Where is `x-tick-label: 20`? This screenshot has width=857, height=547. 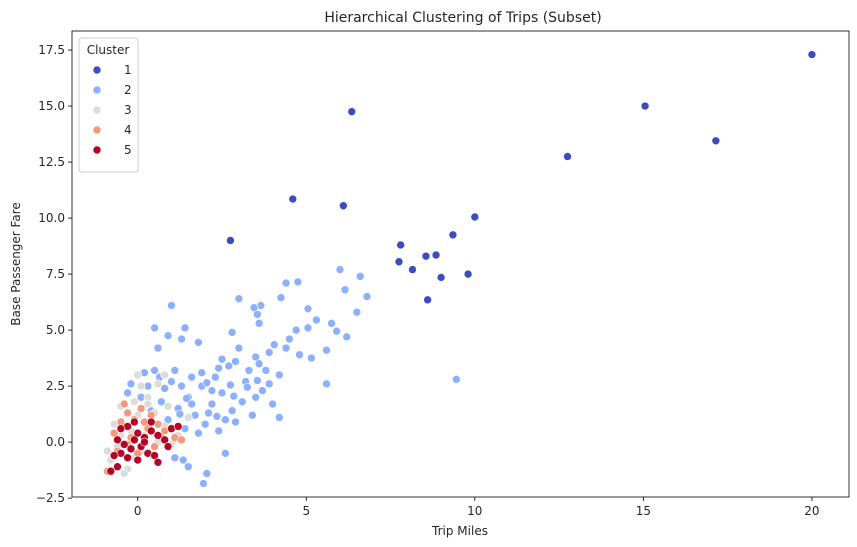 x-tick-label: 20 is located at coordinates (811, 511).